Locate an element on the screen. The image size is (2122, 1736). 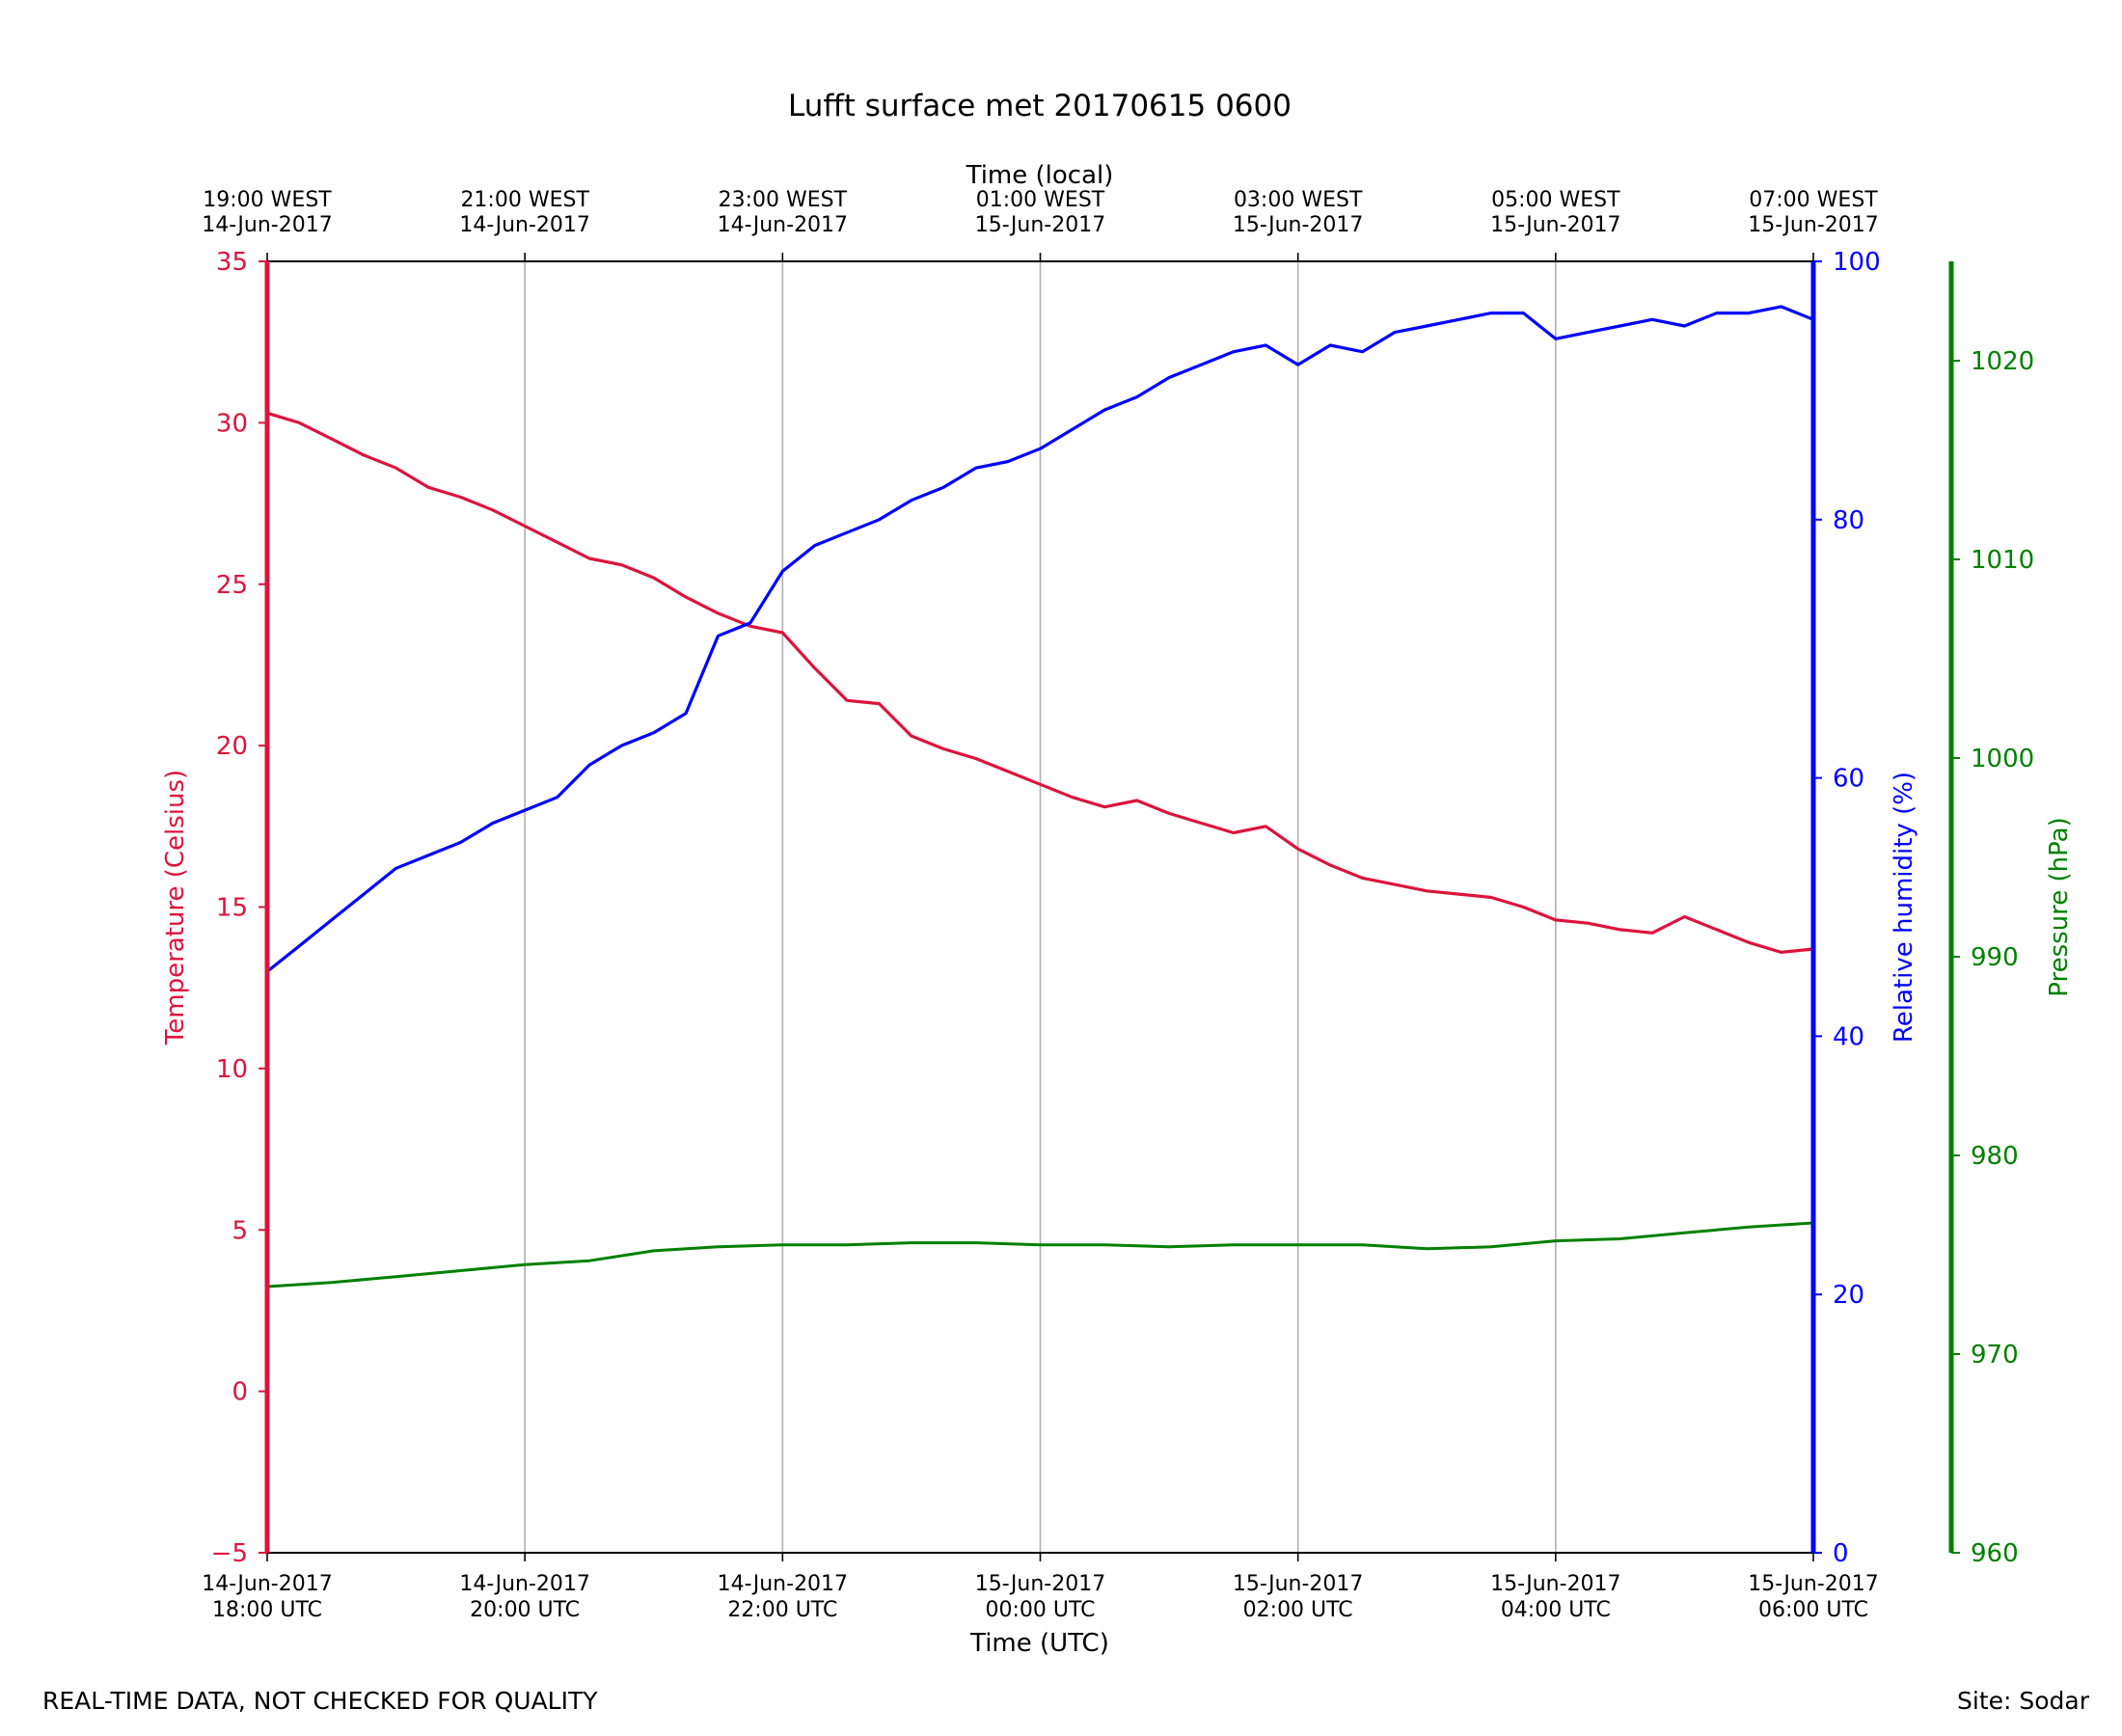
temperature-tick-label: 10 is located at coordinates (232, 1070).